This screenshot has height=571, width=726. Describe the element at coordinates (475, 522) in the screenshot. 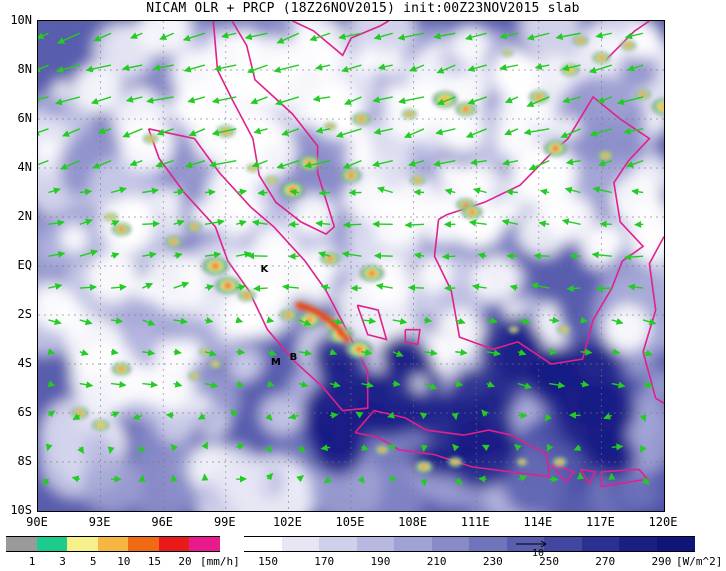

I see `lon-label: 111E` at that location.